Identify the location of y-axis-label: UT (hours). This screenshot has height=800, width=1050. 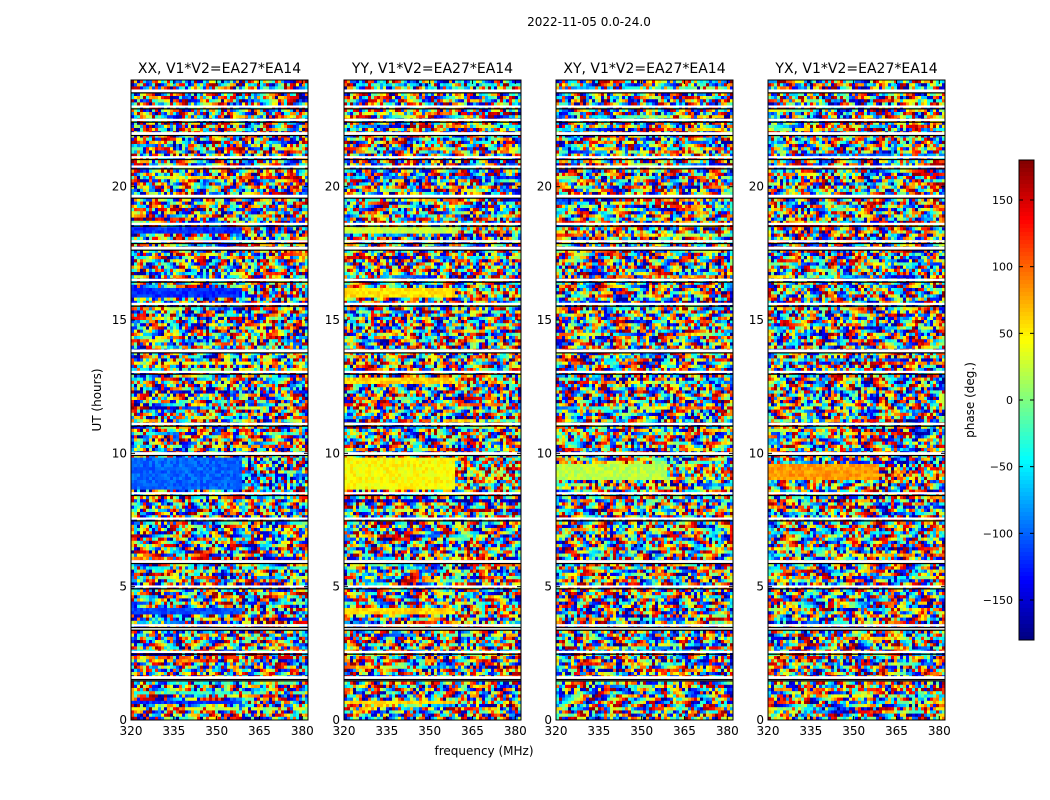
(97, 399).